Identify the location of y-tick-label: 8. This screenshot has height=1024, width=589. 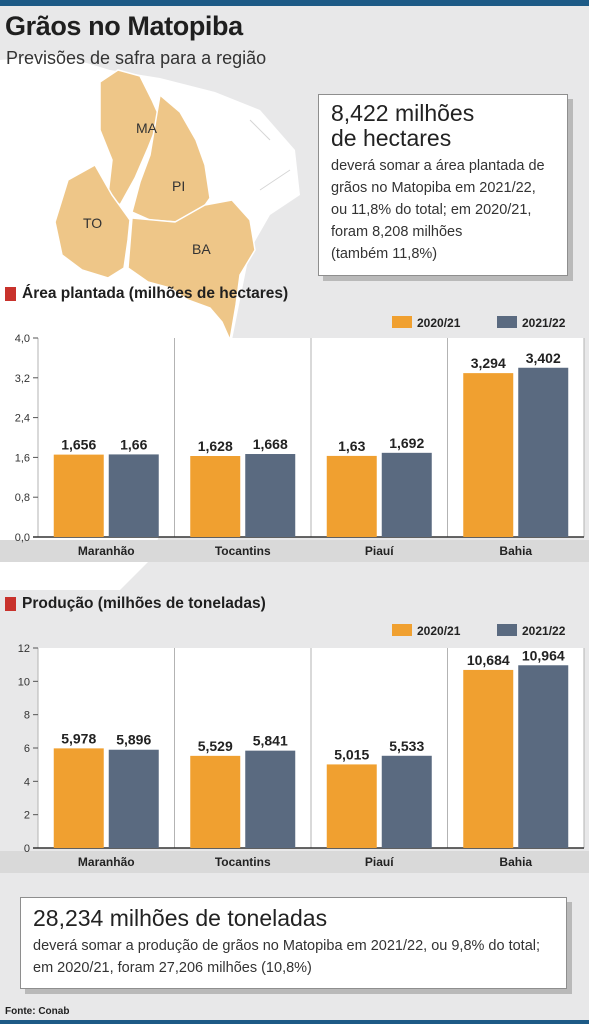
(27, 716).